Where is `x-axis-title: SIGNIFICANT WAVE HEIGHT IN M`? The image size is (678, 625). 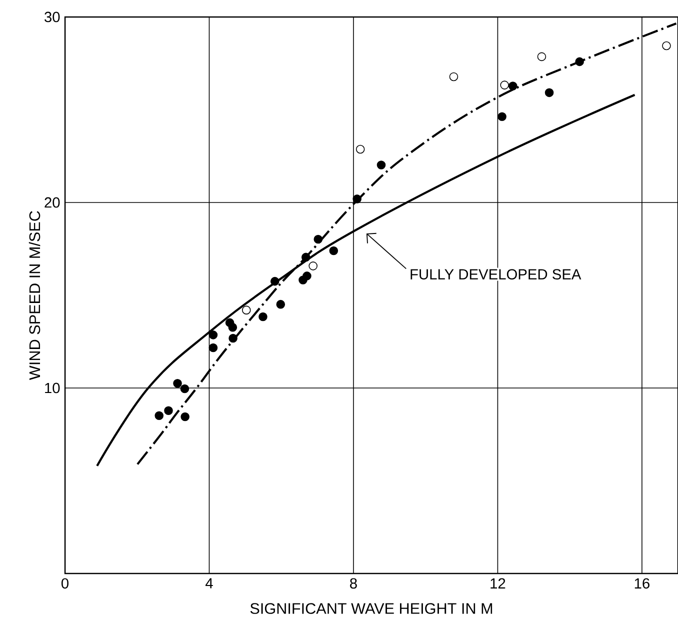
x-axis-title: SIGNIFICANT WAVE HEIGHT IN M is located at coordinates (371, 608).